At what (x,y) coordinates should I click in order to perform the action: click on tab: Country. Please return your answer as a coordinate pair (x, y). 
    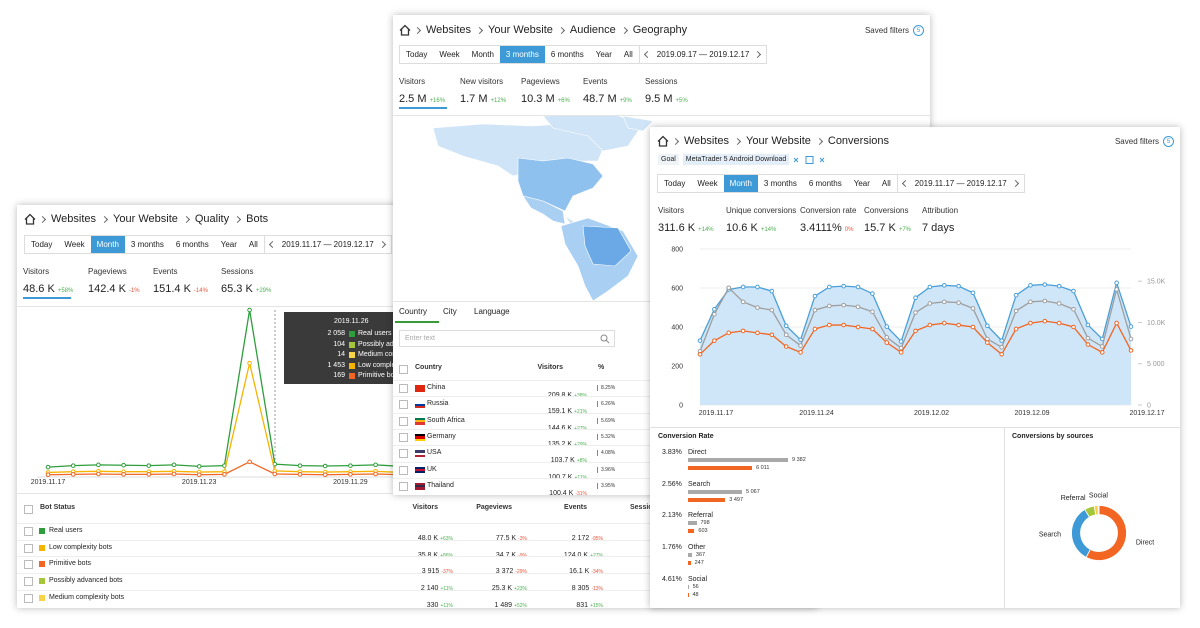
    Looking at the image, I should click on (413, 311).